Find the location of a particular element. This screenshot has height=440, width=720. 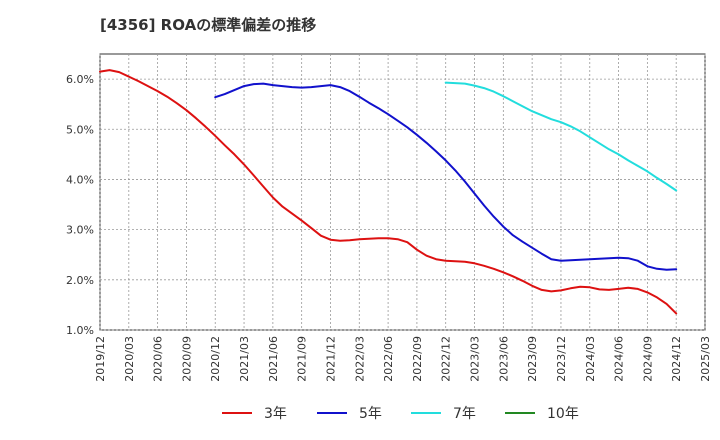

x-tick-label: 2024/06 is located at coordinates (619, 359).